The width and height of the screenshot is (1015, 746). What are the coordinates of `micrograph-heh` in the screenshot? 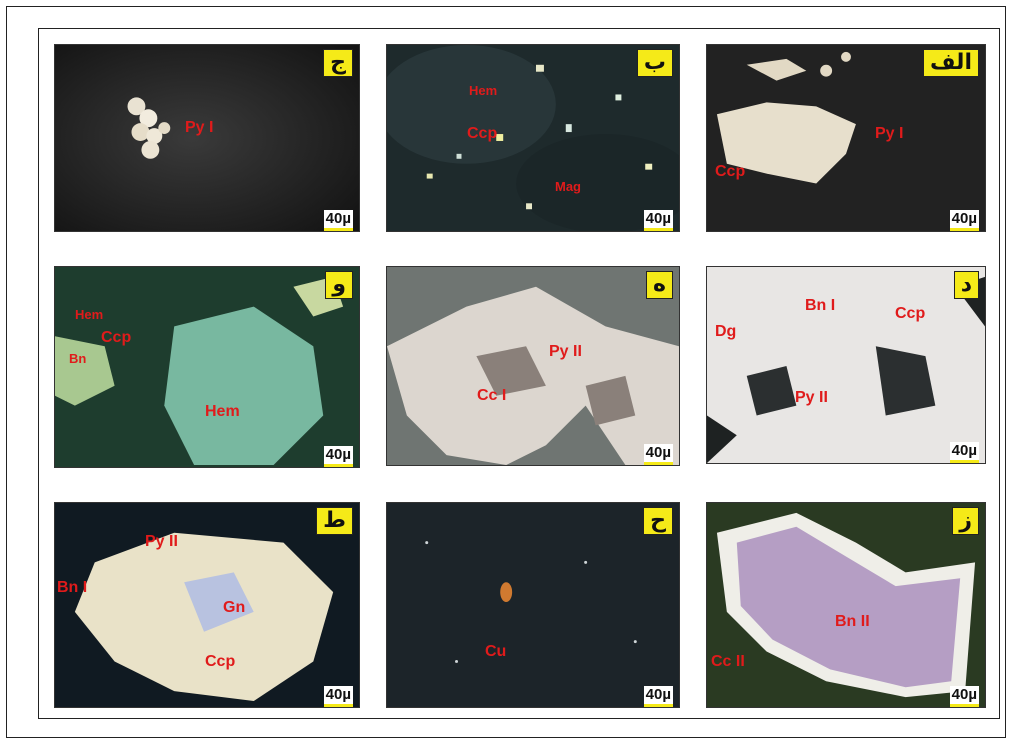 It's located at (533, 605).